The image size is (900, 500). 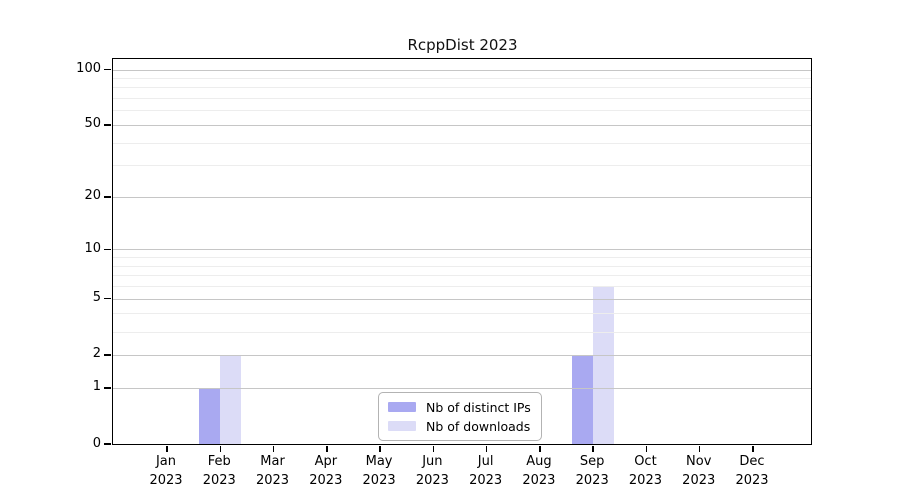 What do you see at coordinates (166, 471) in the screenshot?
I see `x-axis-tick-label: Jan 2023` at bounding box center [166, 471].